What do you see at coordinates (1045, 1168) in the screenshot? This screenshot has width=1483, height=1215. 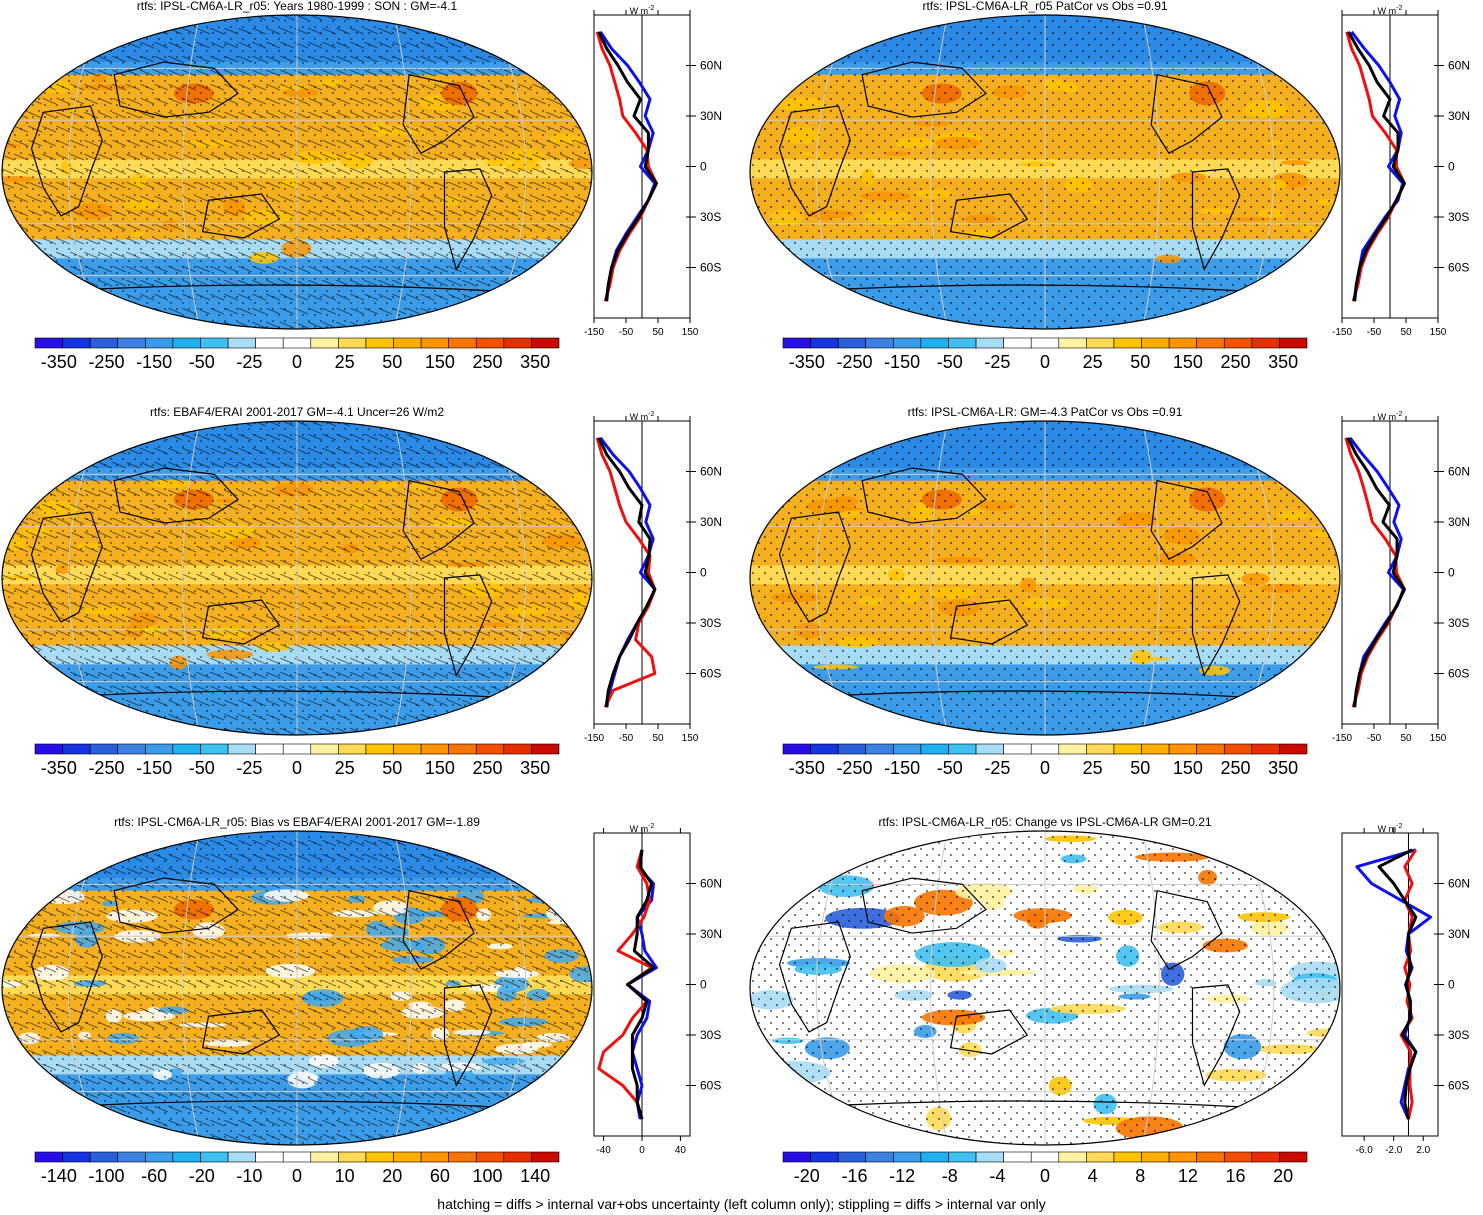 I see `colorbar-6: -20 -16 -12 -8 -4 0 4 8 12 16 20` at bounding box center [1045, 1168].